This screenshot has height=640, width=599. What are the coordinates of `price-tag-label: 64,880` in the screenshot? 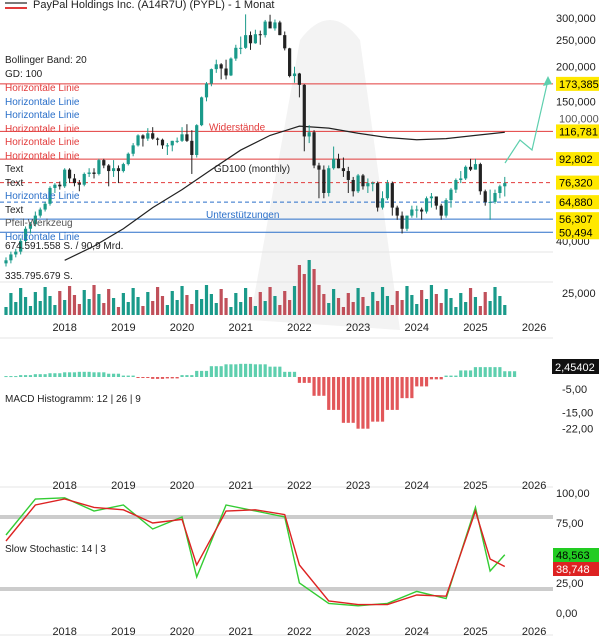 It's located at (576, 203).